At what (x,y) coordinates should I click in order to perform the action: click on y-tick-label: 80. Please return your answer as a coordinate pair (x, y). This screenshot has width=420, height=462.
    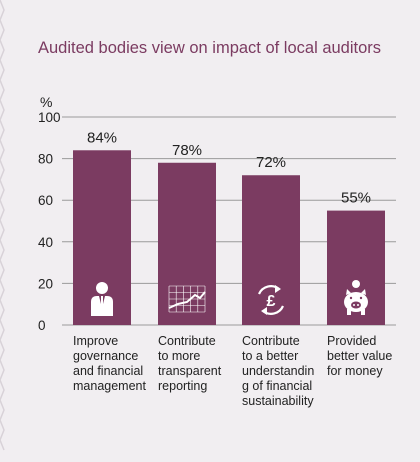
    Looking at the image, I should click on (45, 159).